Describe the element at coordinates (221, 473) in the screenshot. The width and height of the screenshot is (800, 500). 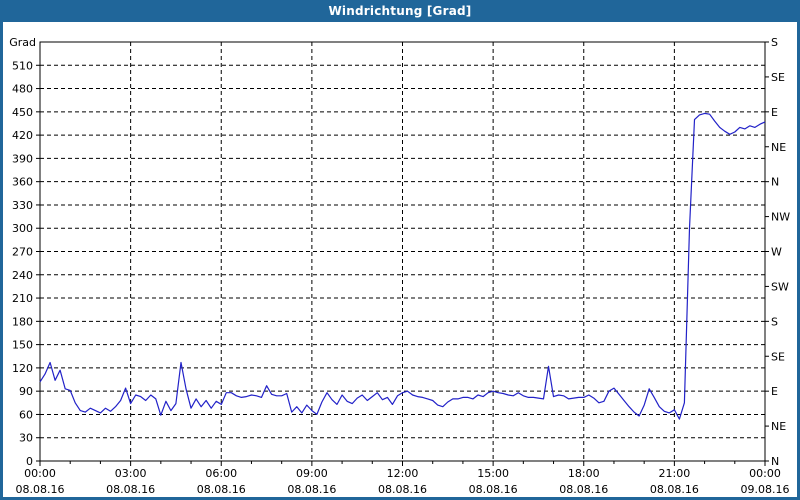
I see `x-axis-time-label: 06:00` at that location.